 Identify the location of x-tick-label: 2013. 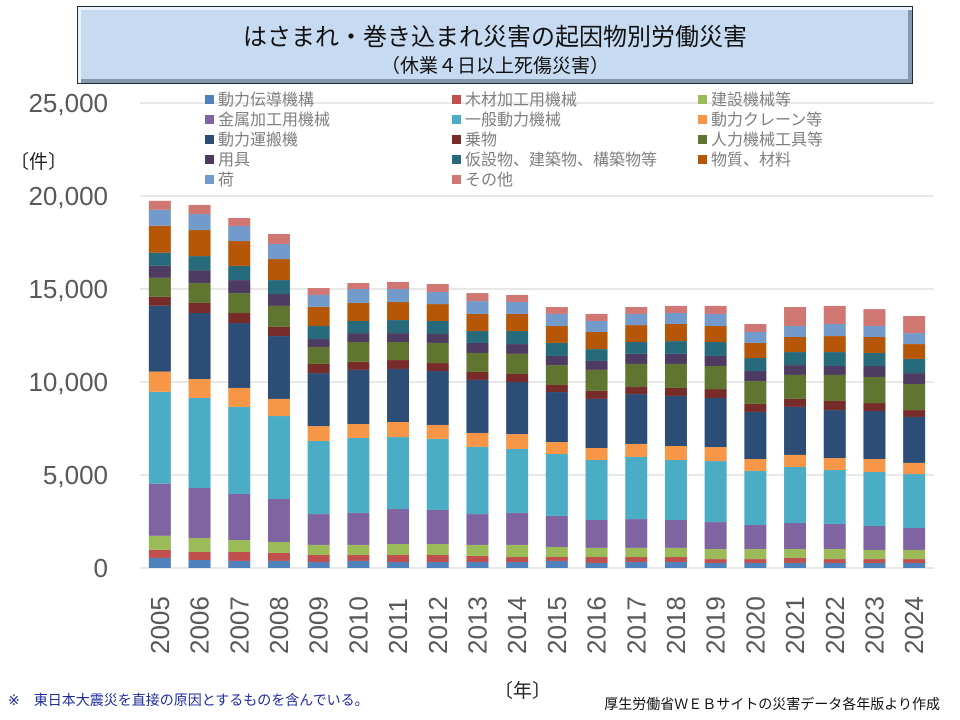
(477, 625).